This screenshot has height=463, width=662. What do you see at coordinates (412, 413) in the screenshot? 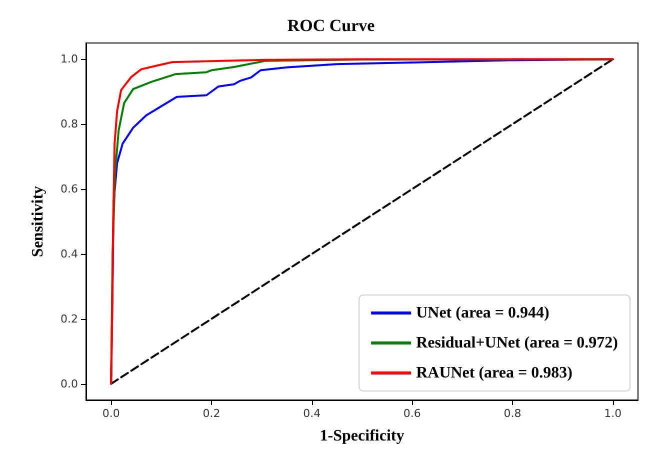
I see `x-tick-label: 0.6` at bounding box center [412, 413].